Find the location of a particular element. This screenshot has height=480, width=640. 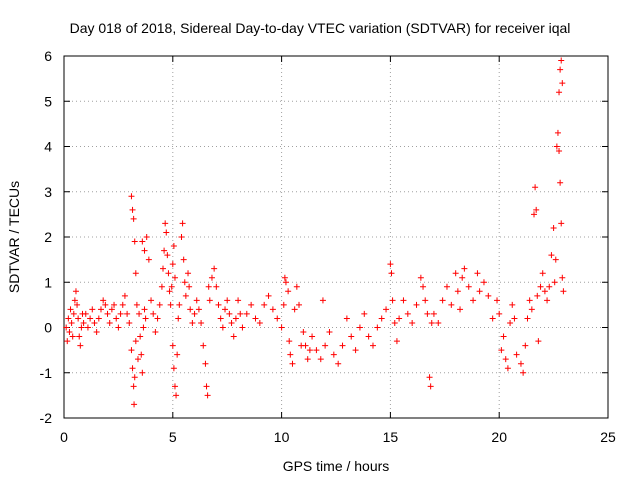

y-tick-label: 6 is located at coordinates (48, 56).